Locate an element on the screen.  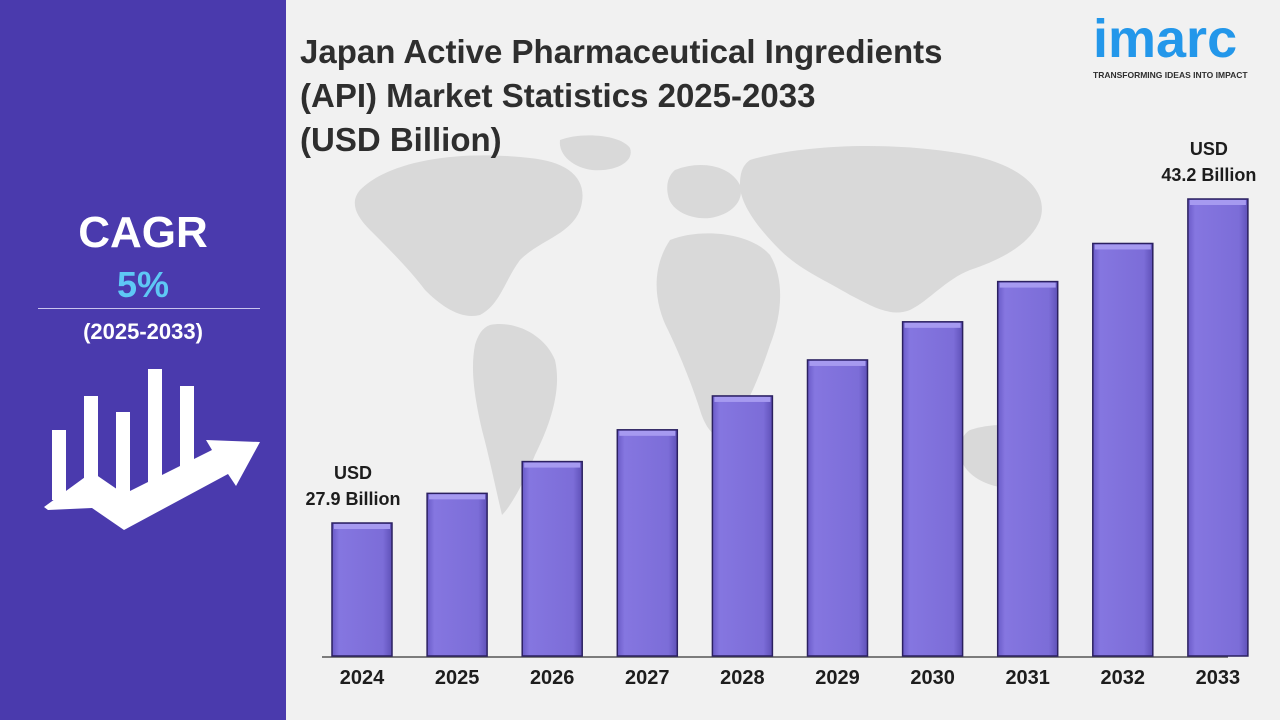
bar-2027 is located at coordinates (647, 543).